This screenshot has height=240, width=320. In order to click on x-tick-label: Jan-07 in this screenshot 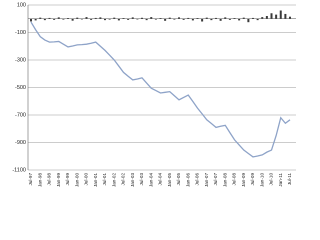, I will do `click(206, 180)`.